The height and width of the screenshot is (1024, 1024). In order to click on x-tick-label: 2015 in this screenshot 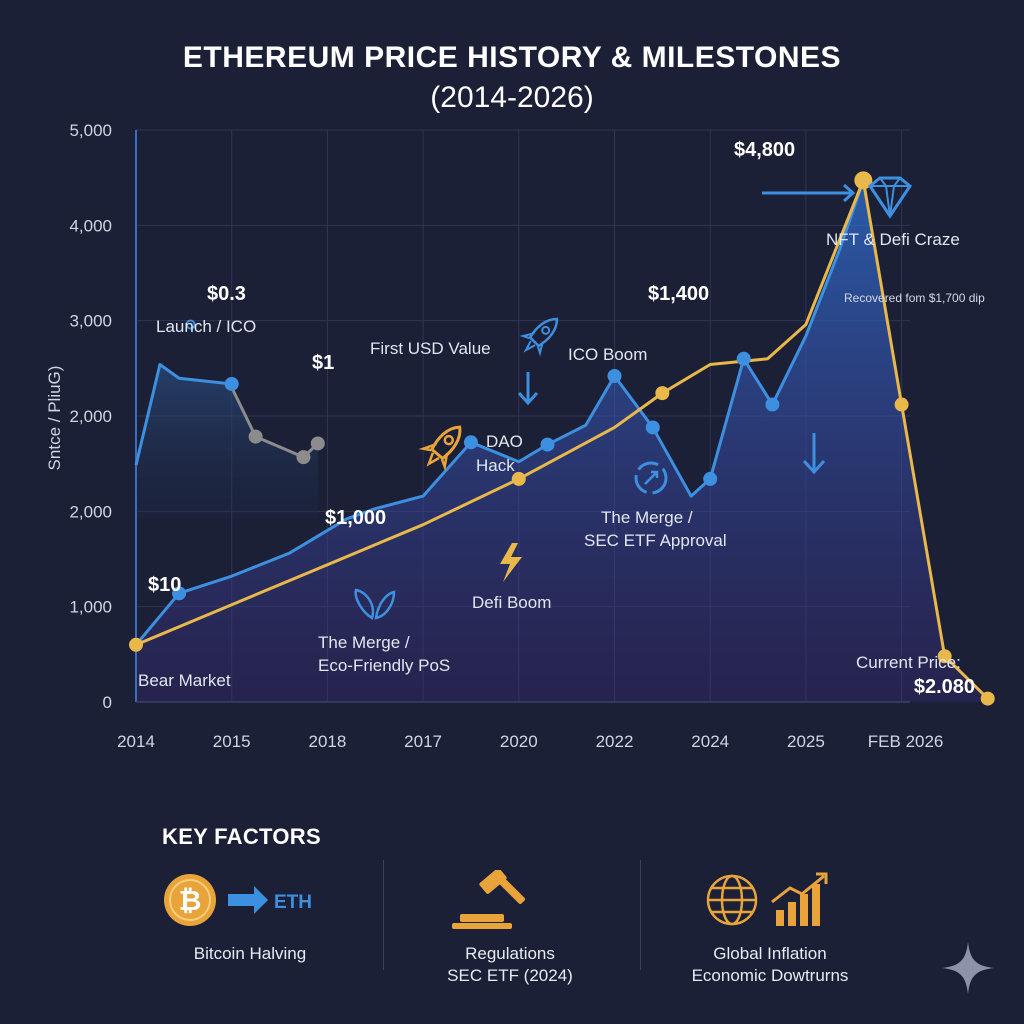, I will do `click(232, 741)`.